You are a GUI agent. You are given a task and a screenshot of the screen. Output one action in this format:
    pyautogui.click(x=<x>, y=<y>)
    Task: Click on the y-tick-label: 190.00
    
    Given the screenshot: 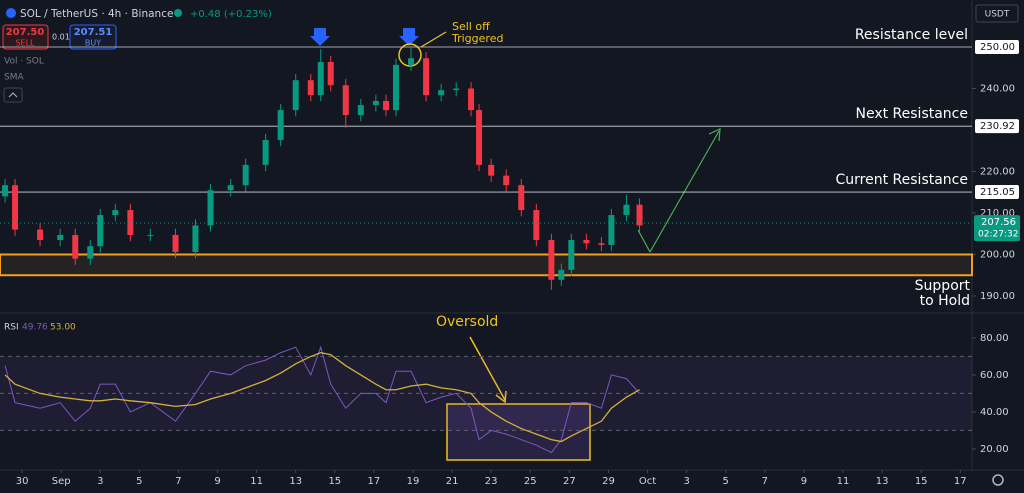 What is the action you would take?
    pyautogui.click(x=997, y=296)
    